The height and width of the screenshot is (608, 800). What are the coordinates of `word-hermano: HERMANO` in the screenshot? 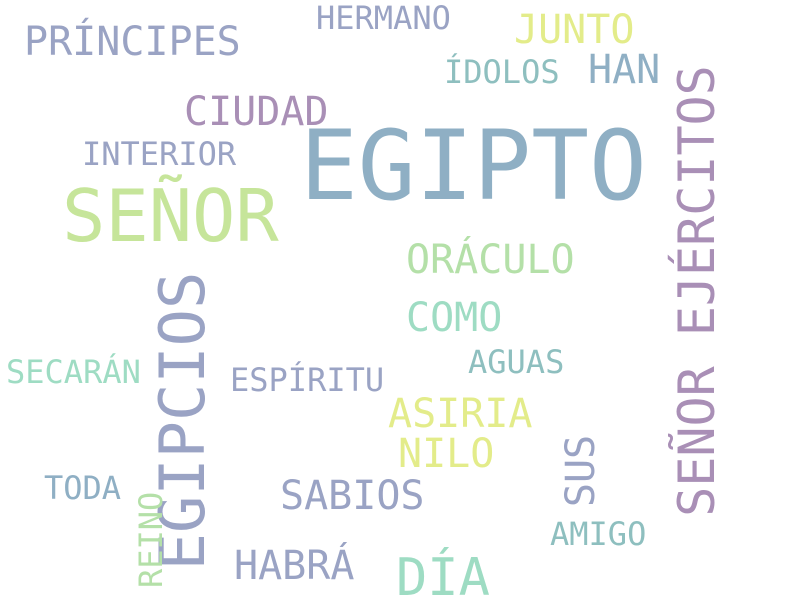 It's located at (383, 18).